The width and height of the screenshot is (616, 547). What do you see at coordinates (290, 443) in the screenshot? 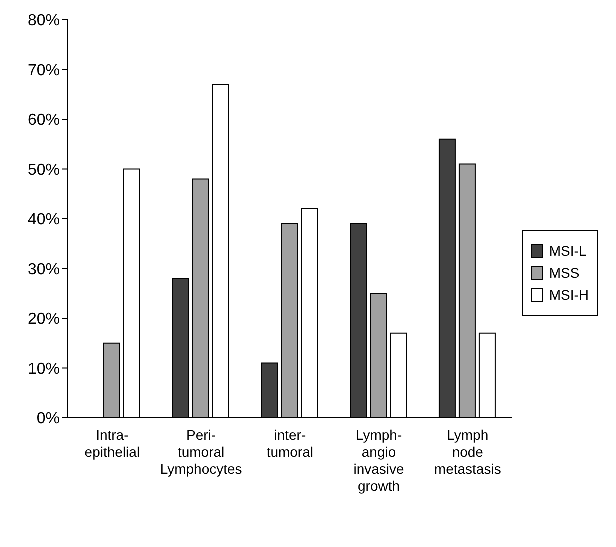
I see `x-tick-label: inter- tumoral` at bounding box center [290, 443].